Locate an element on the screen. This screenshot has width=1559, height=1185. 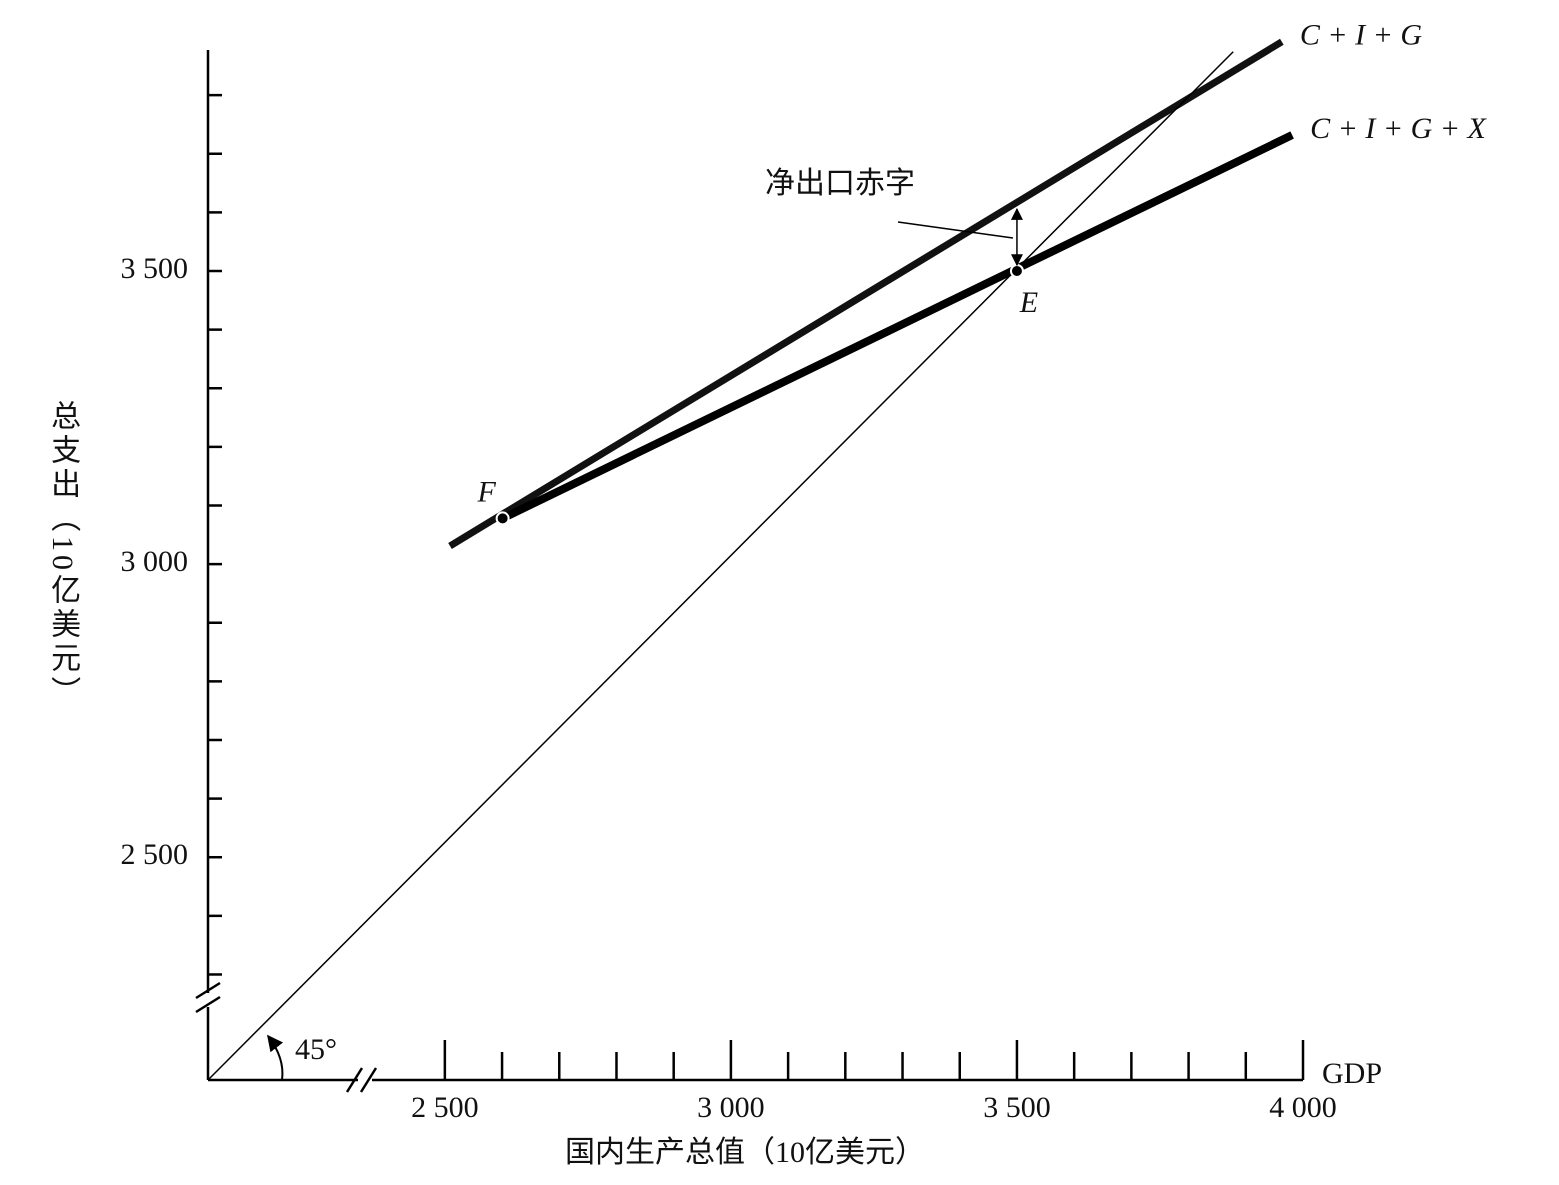
y-tick-label: 2 500 is located at coordinates (155, 854).